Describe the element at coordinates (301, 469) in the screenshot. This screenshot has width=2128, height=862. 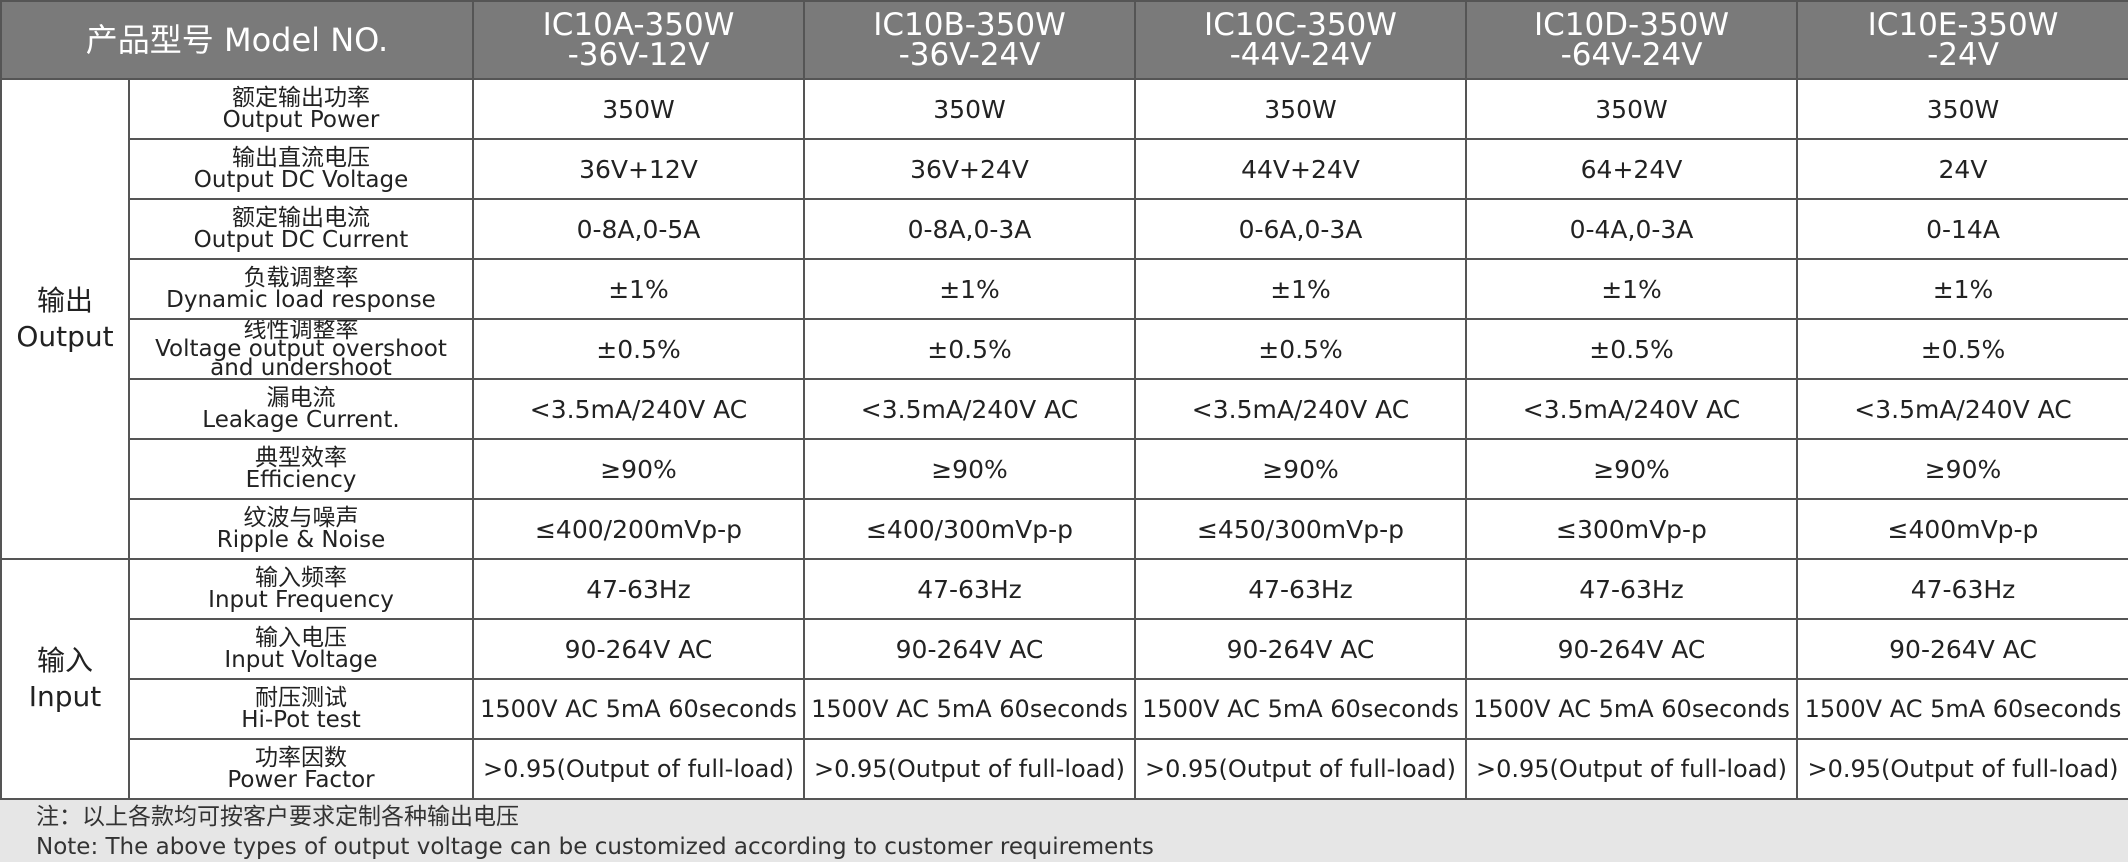
I see `parameter-label: 典型效率 Efficiency` at that location.